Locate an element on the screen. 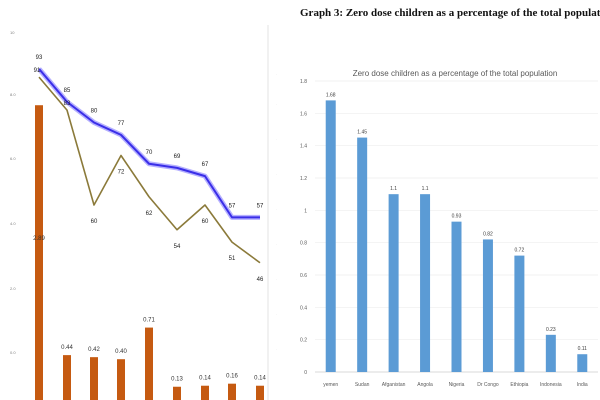  lower-line-label: 54 is located at coordinates (177, 247).